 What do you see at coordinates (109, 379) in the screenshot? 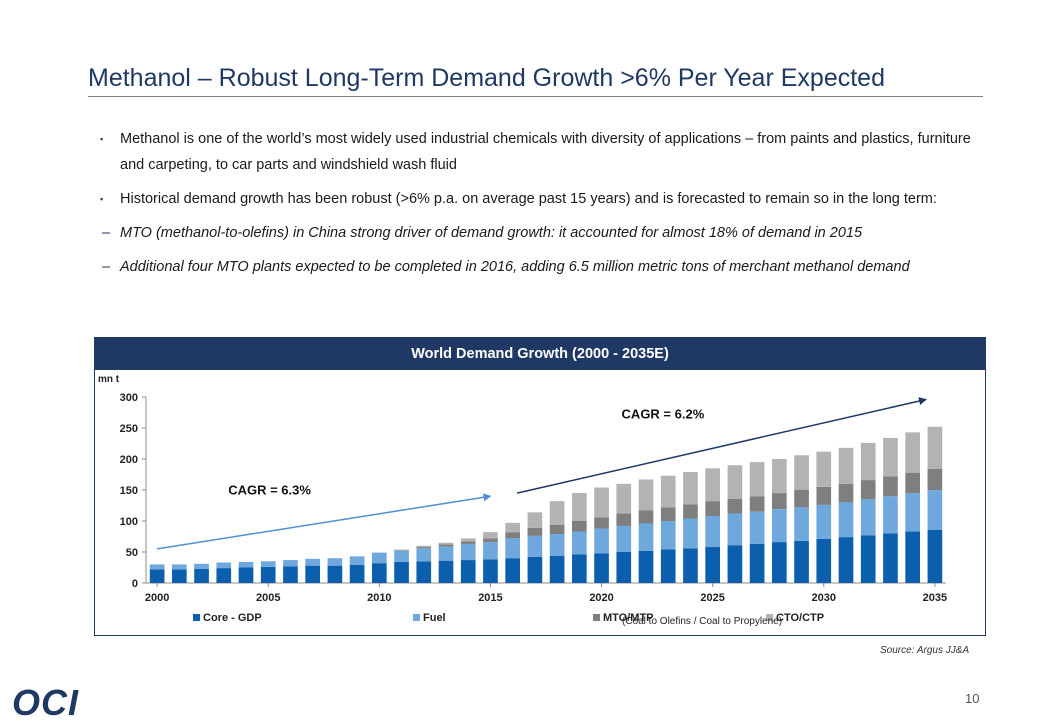
I see `y-unit-label: mn t` at bounding box center [109, 379].